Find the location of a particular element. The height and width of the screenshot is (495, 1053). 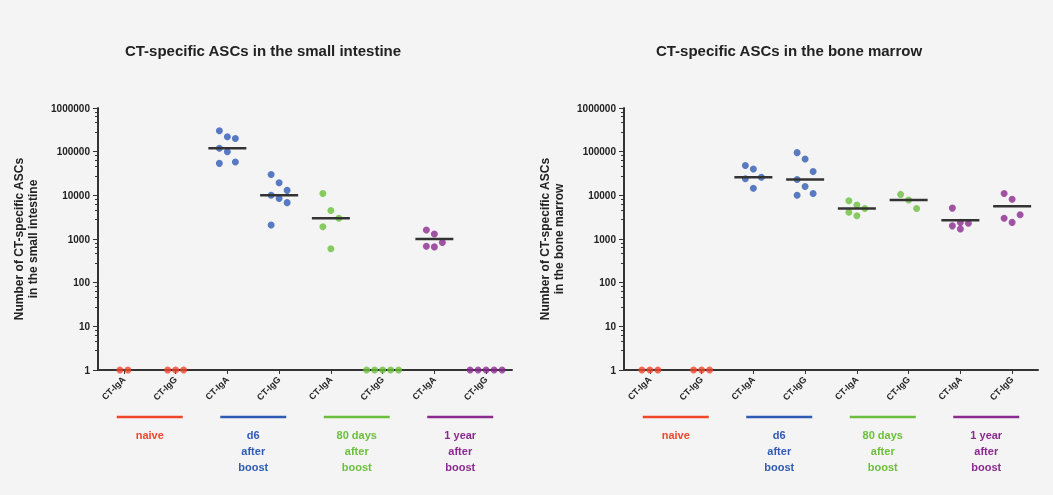

chart-title: CT-specific ASCs in the bone marrow is located at coordinates (789, 50).